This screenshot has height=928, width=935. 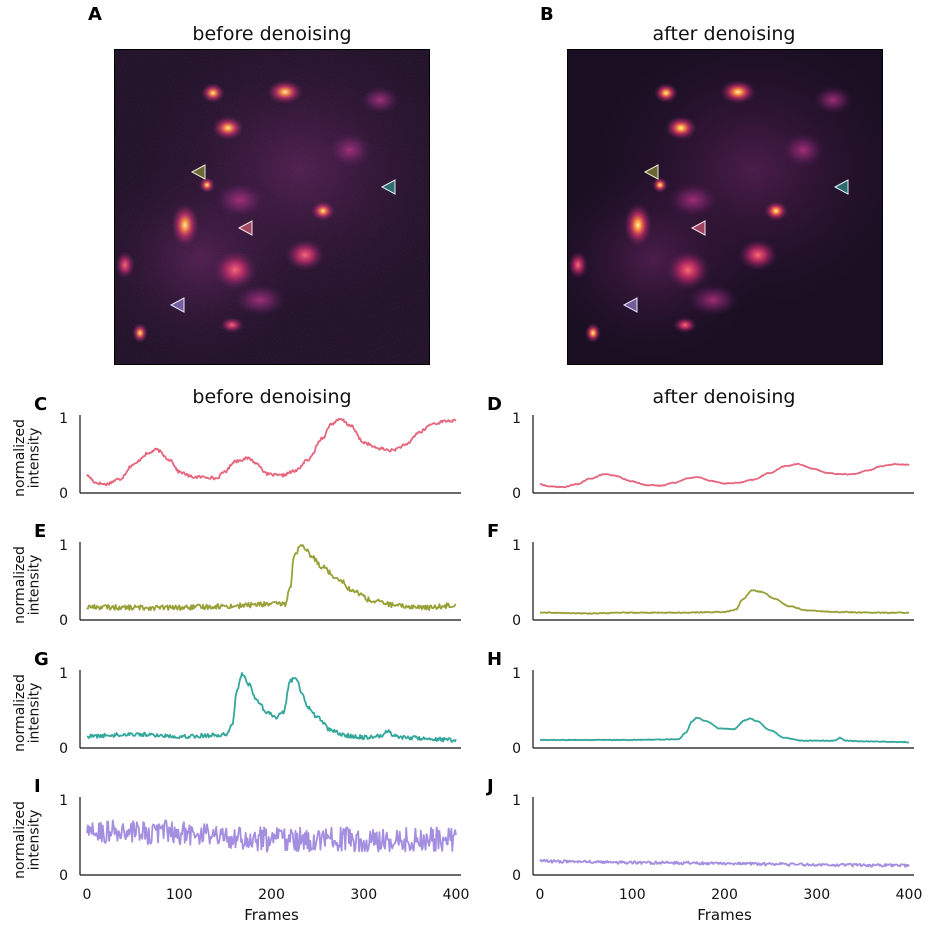 I want to click on panel-letter-f: F, so click(x=493, y=531).